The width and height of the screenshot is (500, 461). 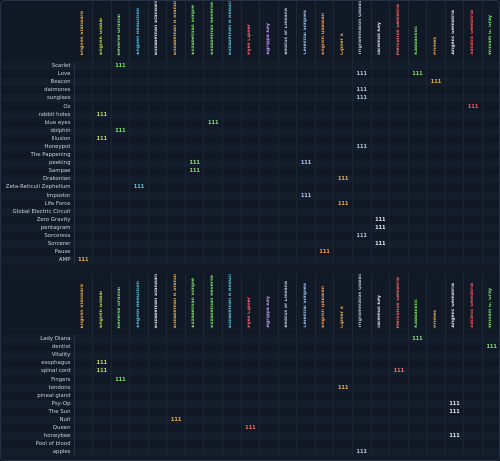 What do you see at coordinates (102, 304) in the screenshot?
I see `cipher-column-header: English Global` at bounding box center [102, 304].